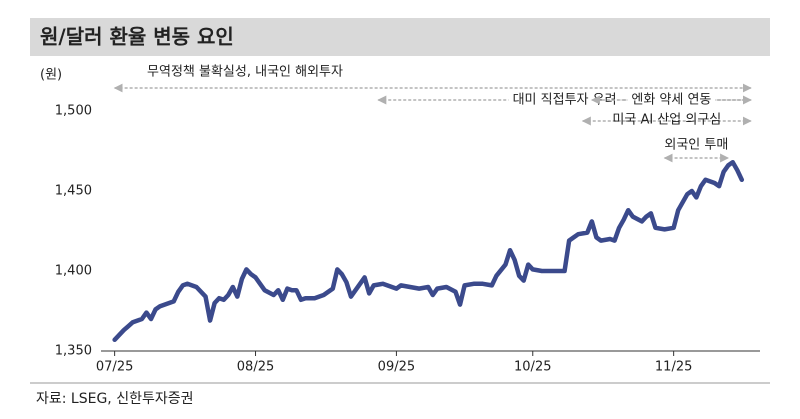 This screenshot has width=800, height=419. Describe the element at coordinates (73, 351) in the screenshot. I see `y-tick-label: 1,350` at that location.